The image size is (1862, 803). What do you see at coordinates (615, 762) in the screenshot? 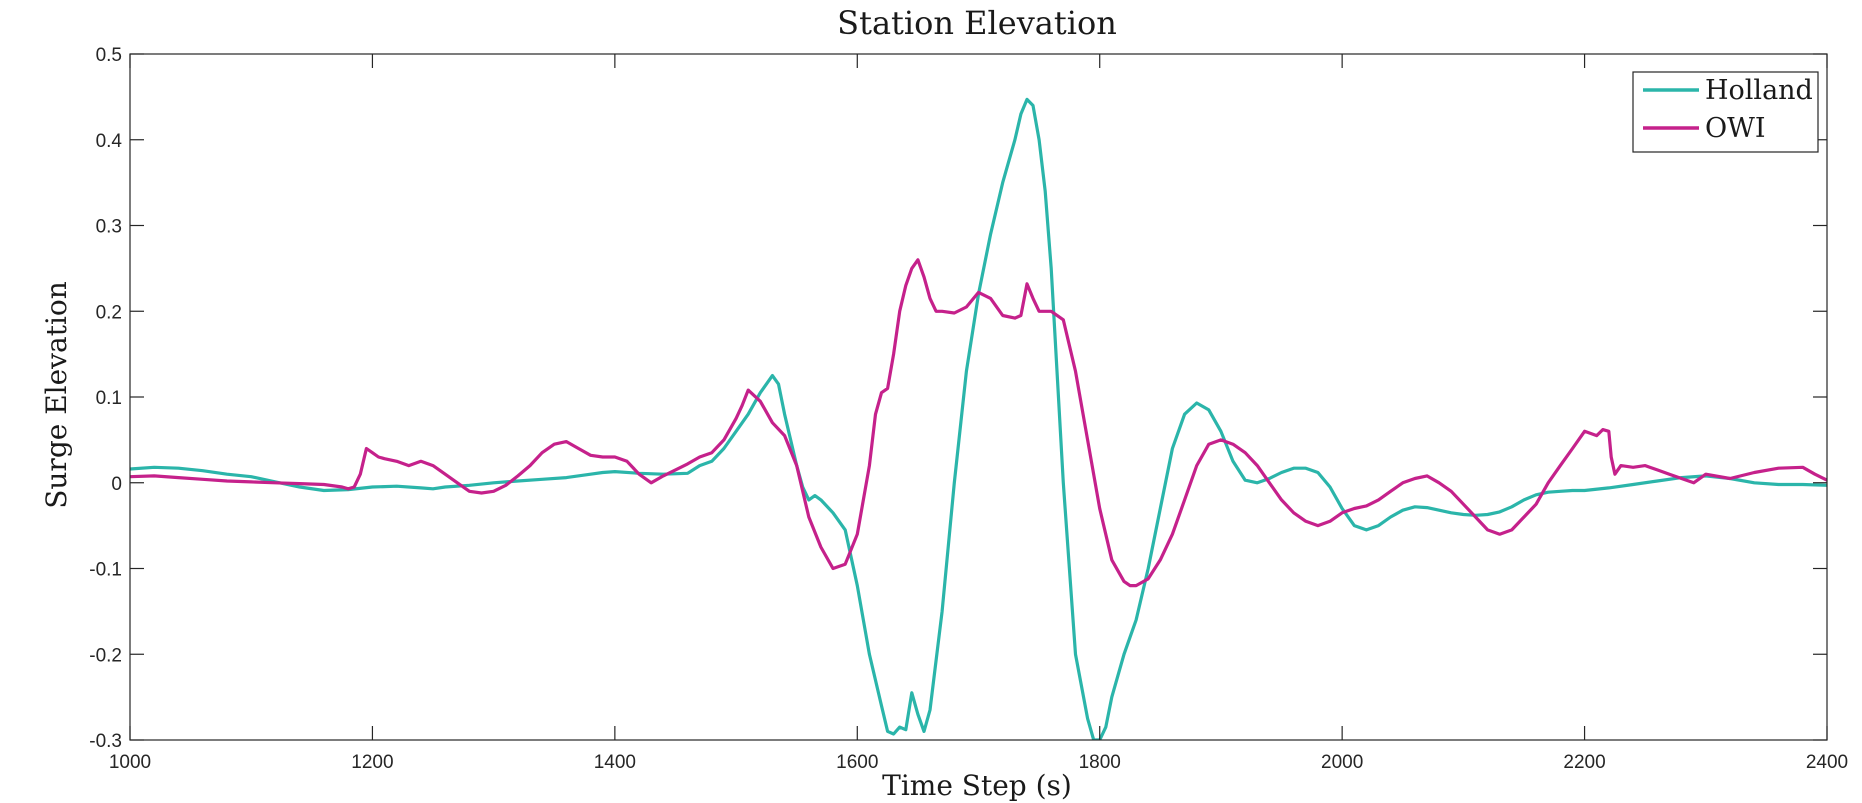
I see `x-tick-label: 1400` at bounding box center [615, 762].